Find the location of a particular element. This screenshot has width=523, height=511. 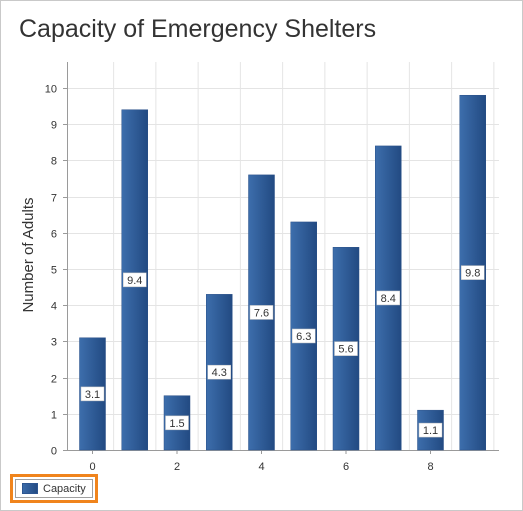

data-label: 9.4 is located at coordinates (134, 281).